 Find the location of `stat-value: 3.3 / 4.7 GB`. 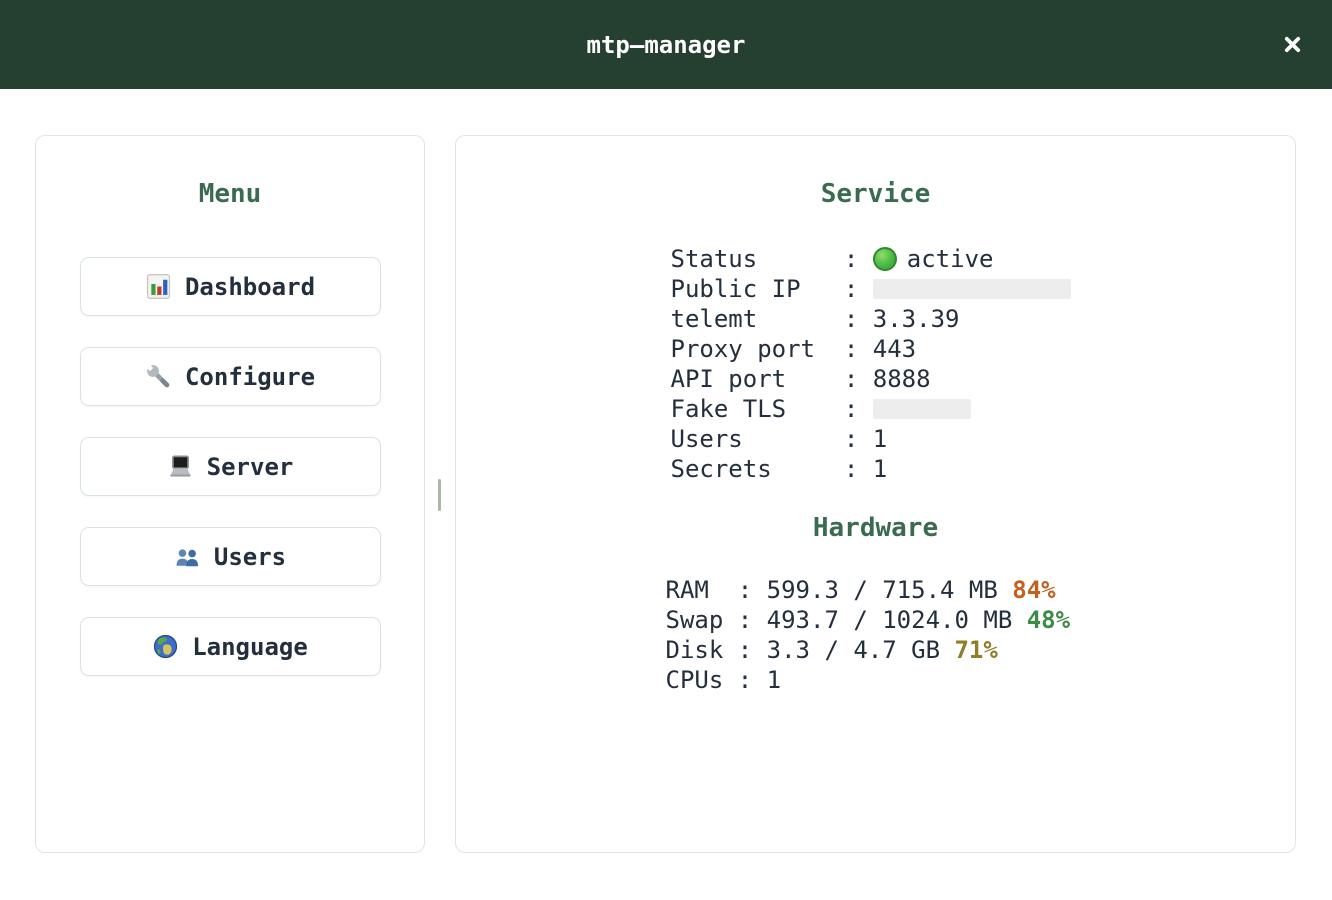

stat-value: 3.3 / 4.7 GB is located at coordinates (853, 650).